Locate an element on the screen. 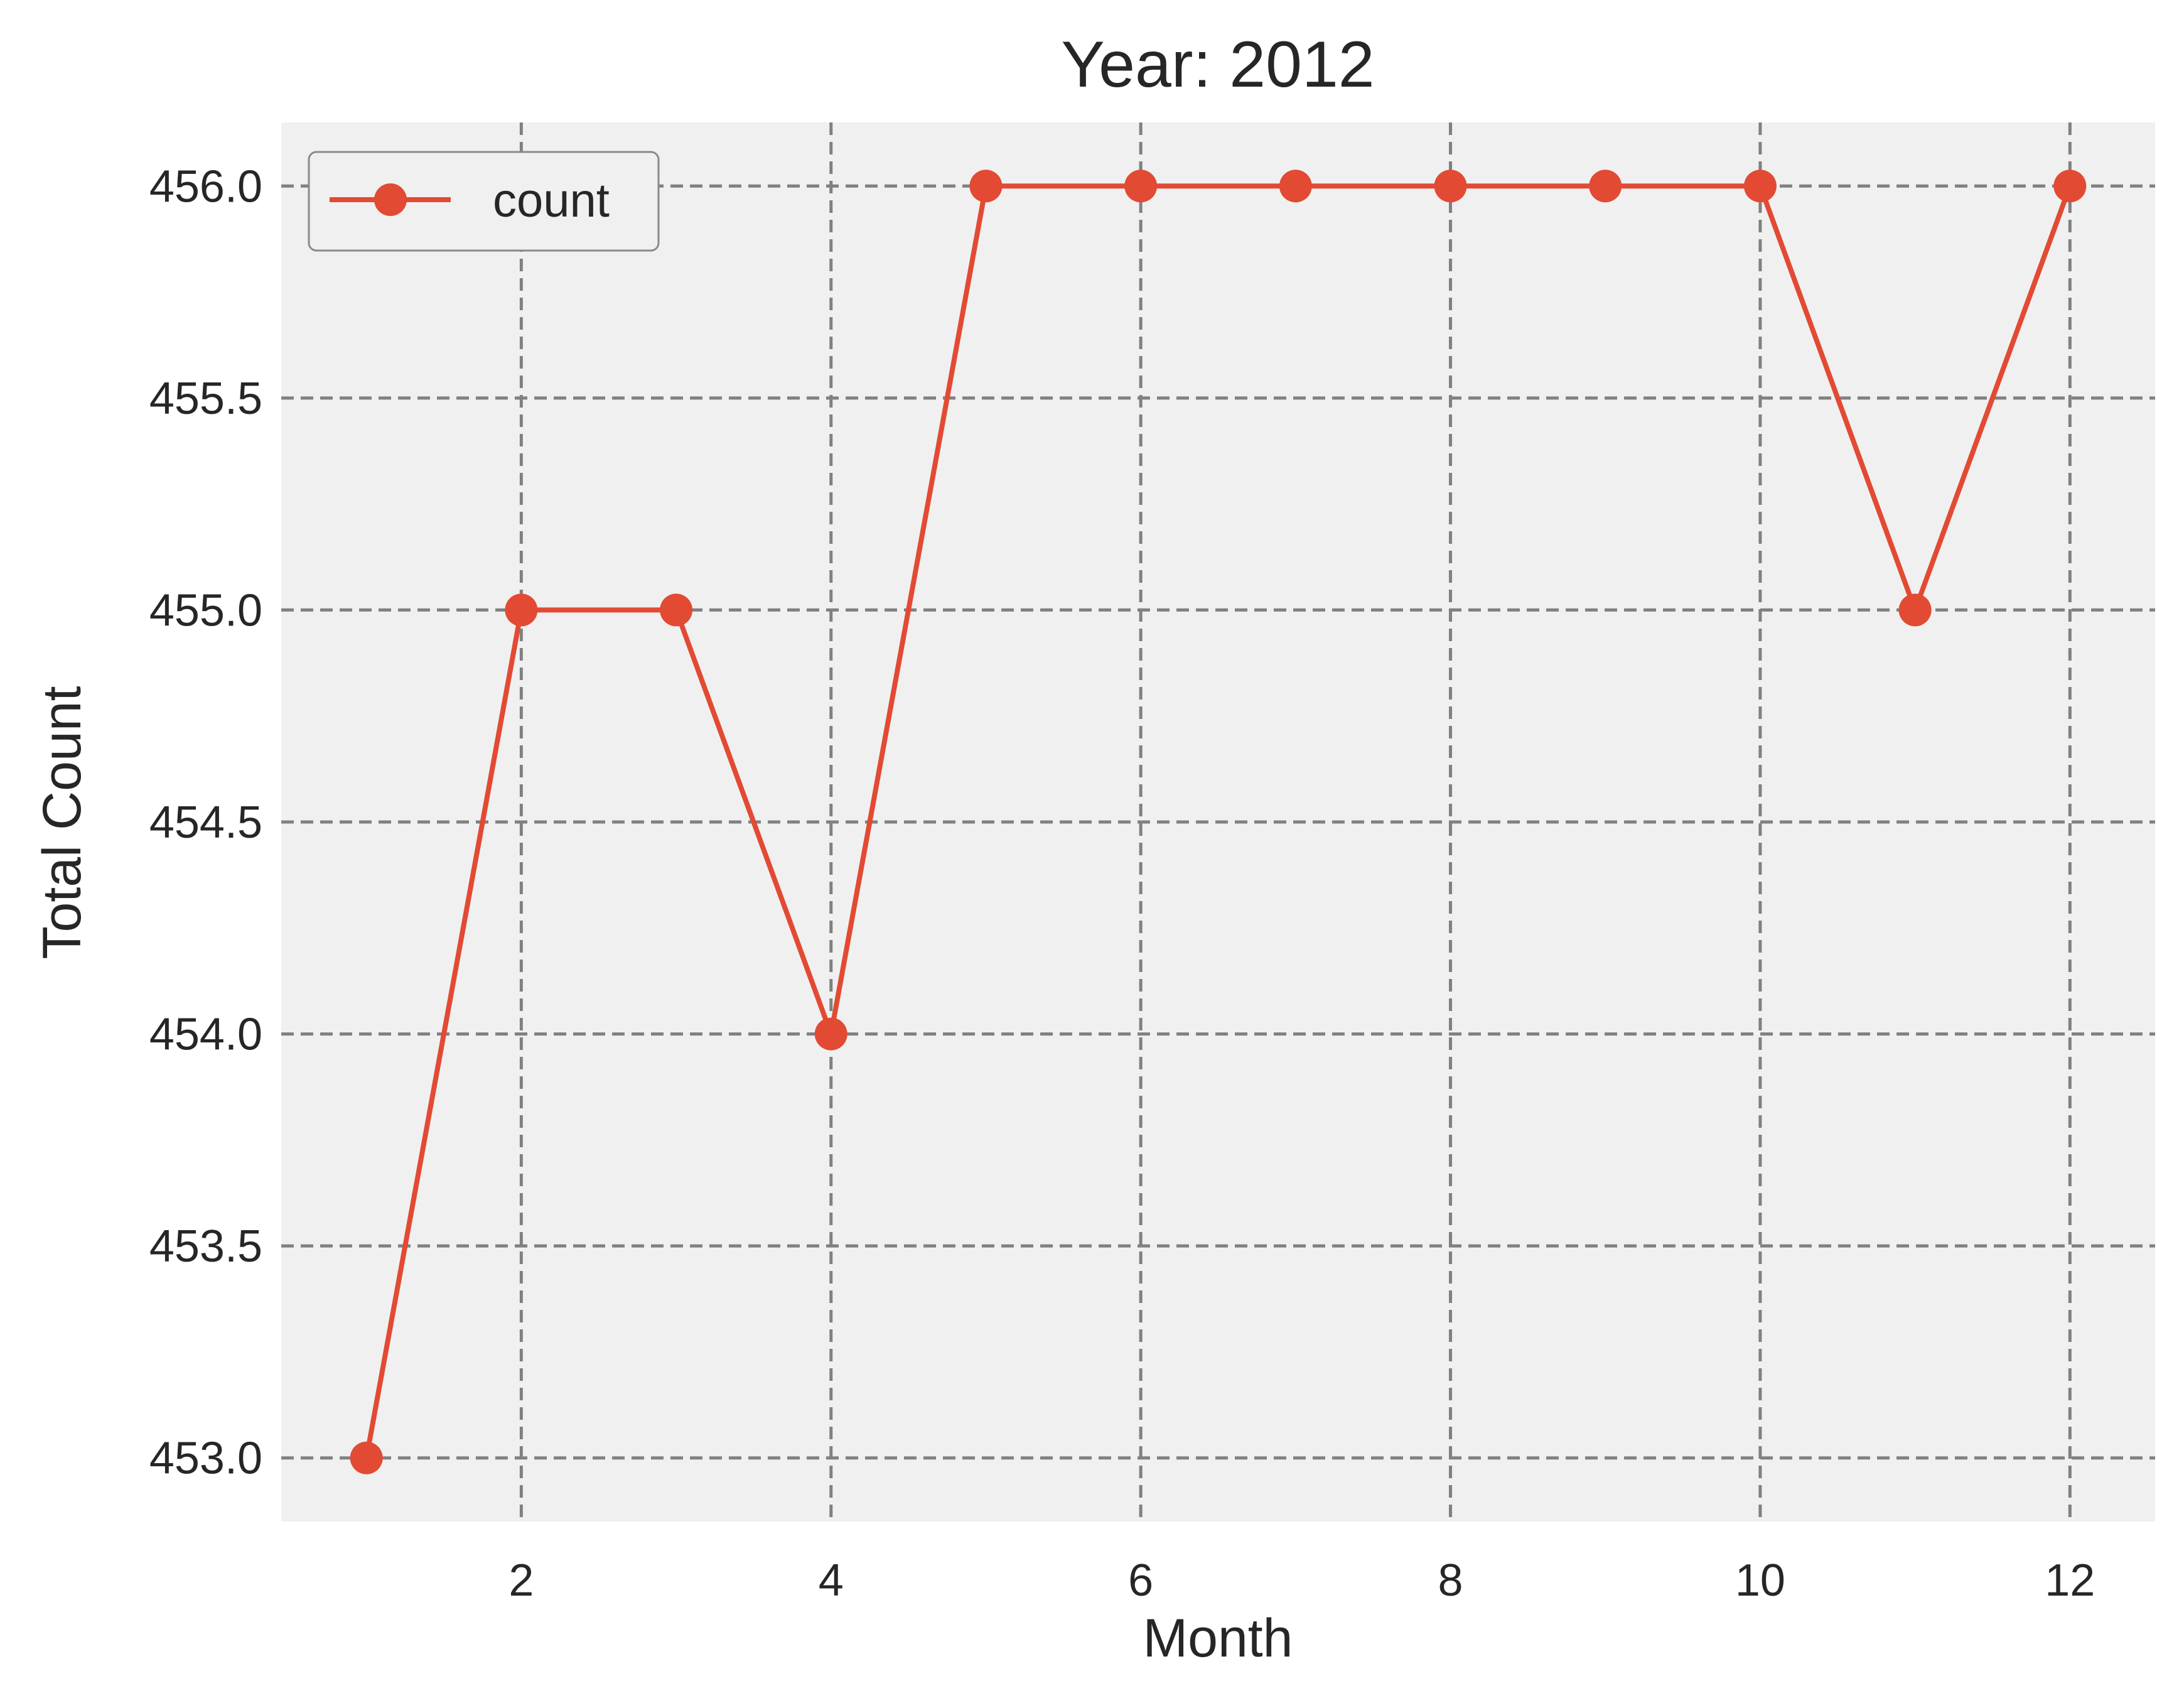 This screenshot has height=1703, width=2184. y-tick-label: 454.0 is located at coordinates (205, 1035).